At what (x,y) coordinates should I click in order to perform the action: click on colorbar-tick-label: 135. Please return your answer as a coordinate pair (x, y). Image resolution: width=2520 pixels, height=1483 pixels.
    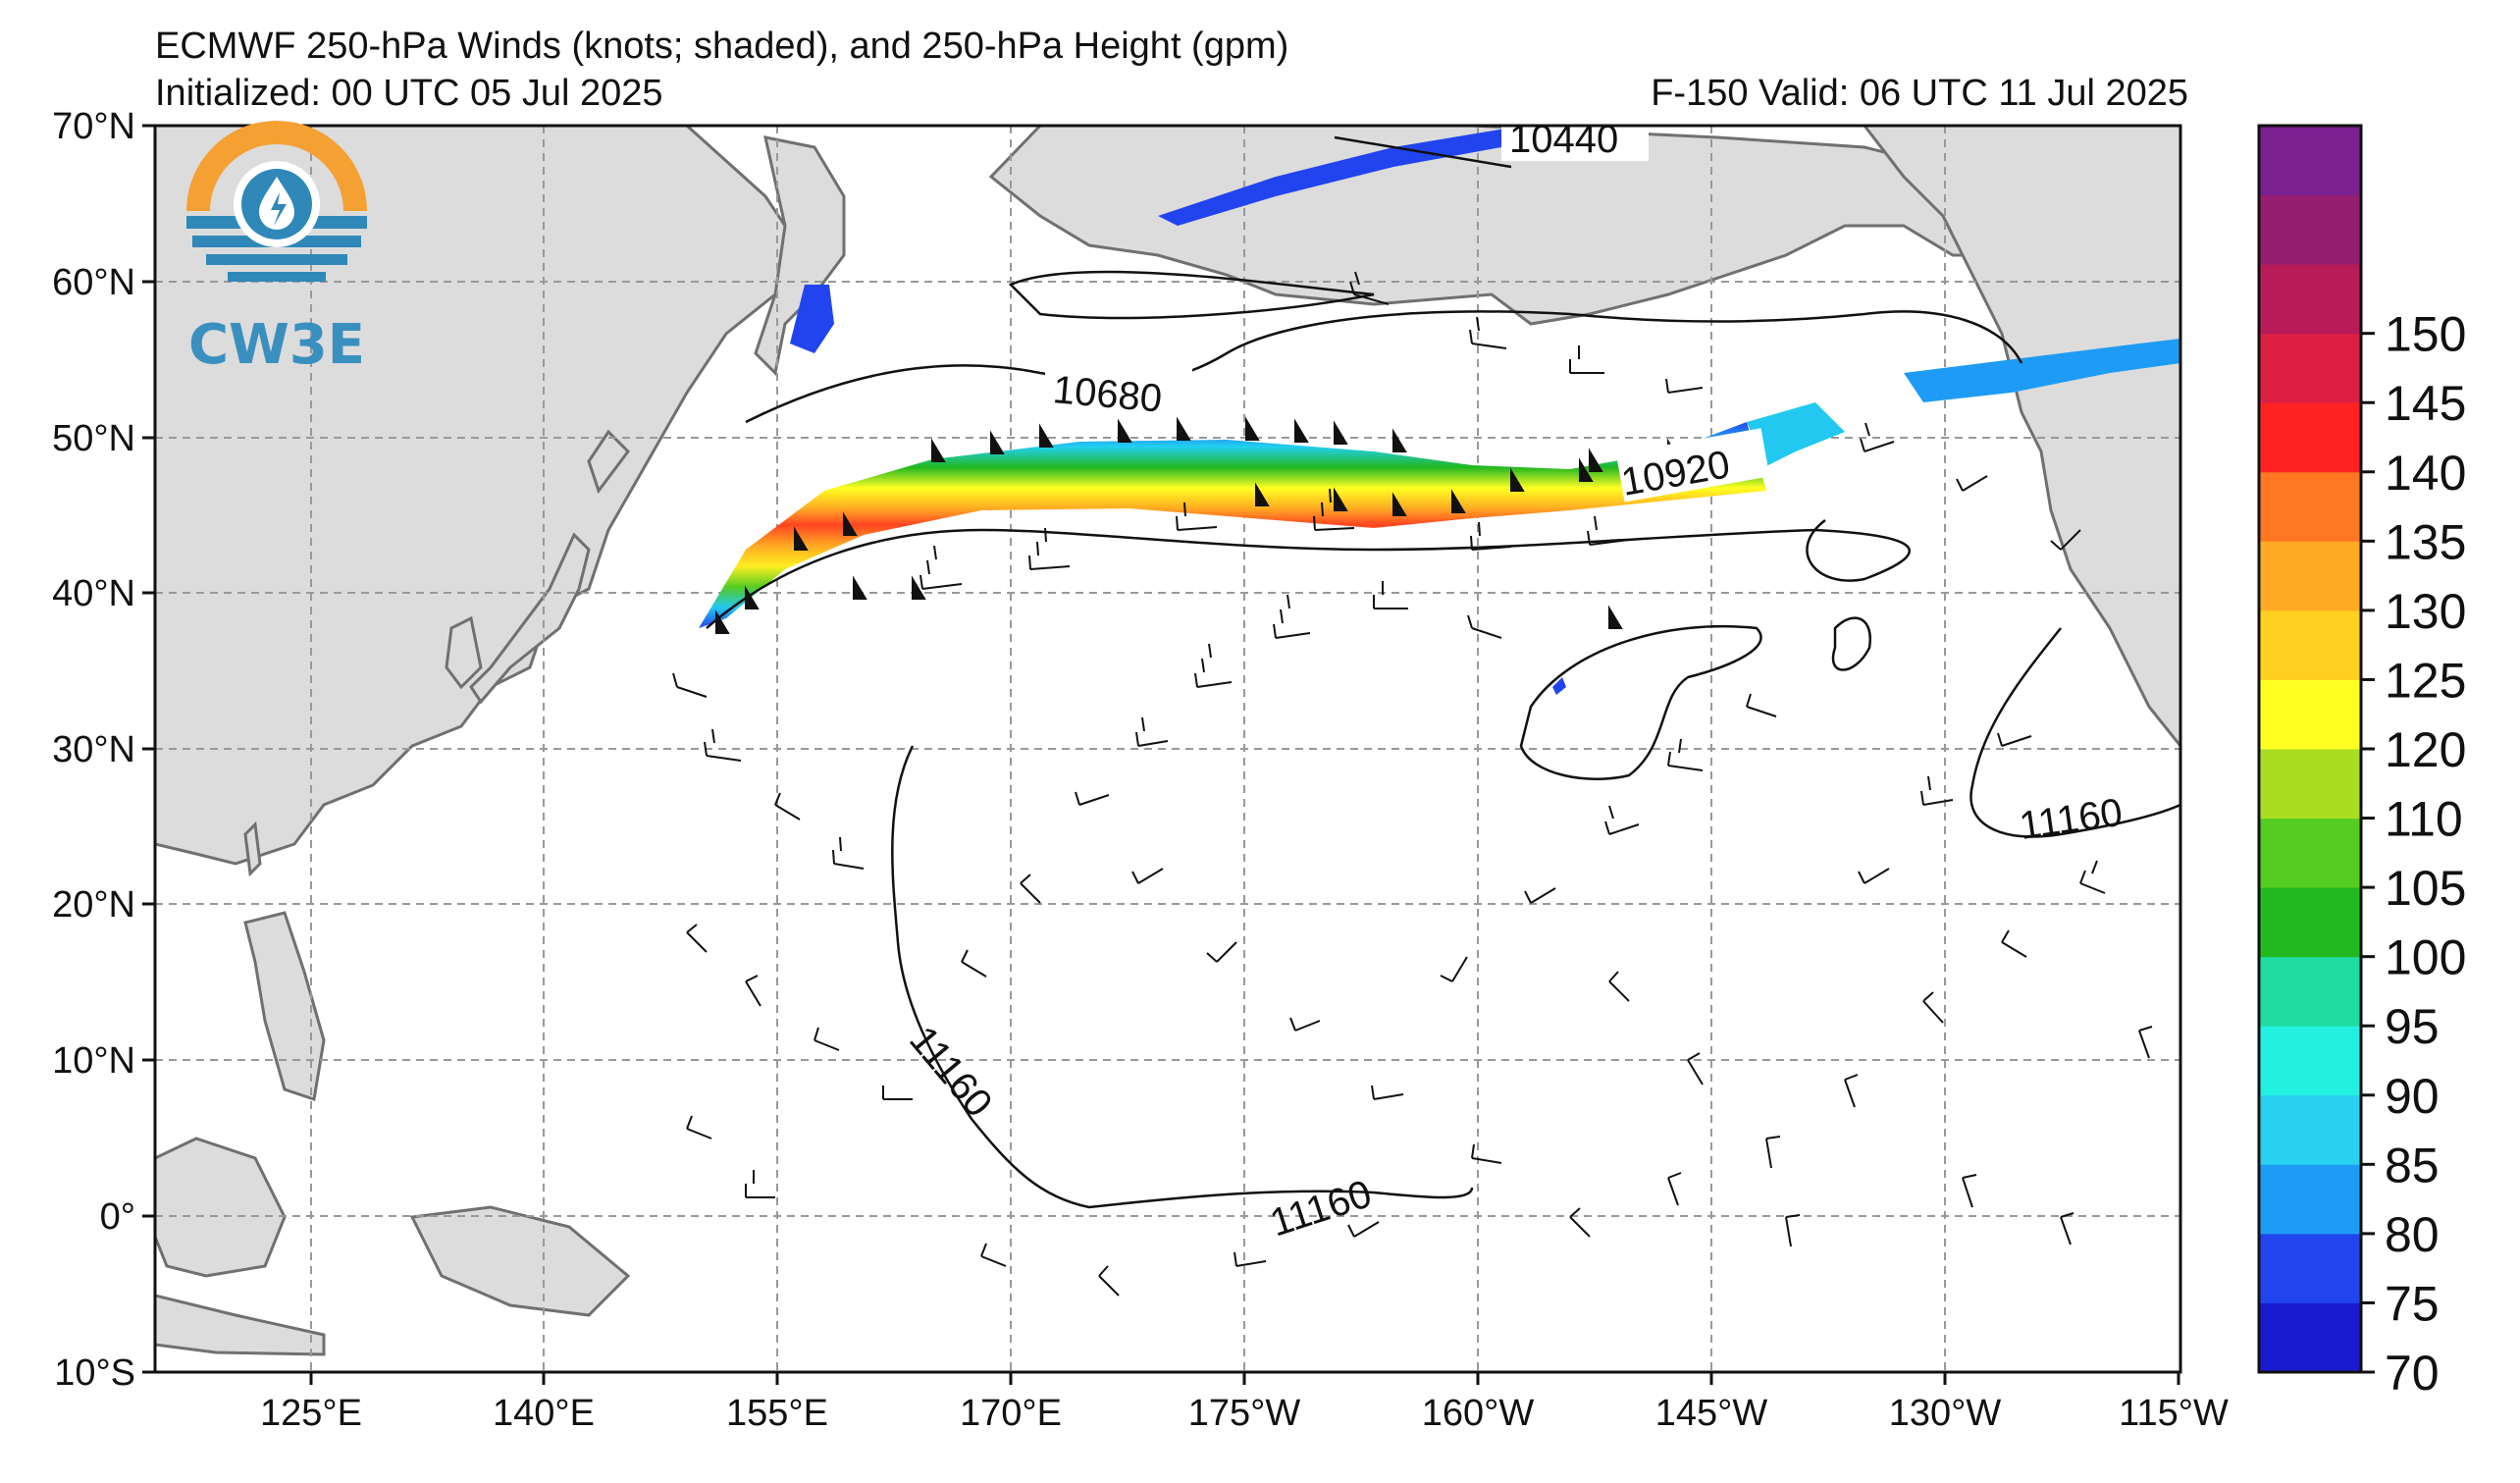
    Looking at the image, I should click on (2425, 542).